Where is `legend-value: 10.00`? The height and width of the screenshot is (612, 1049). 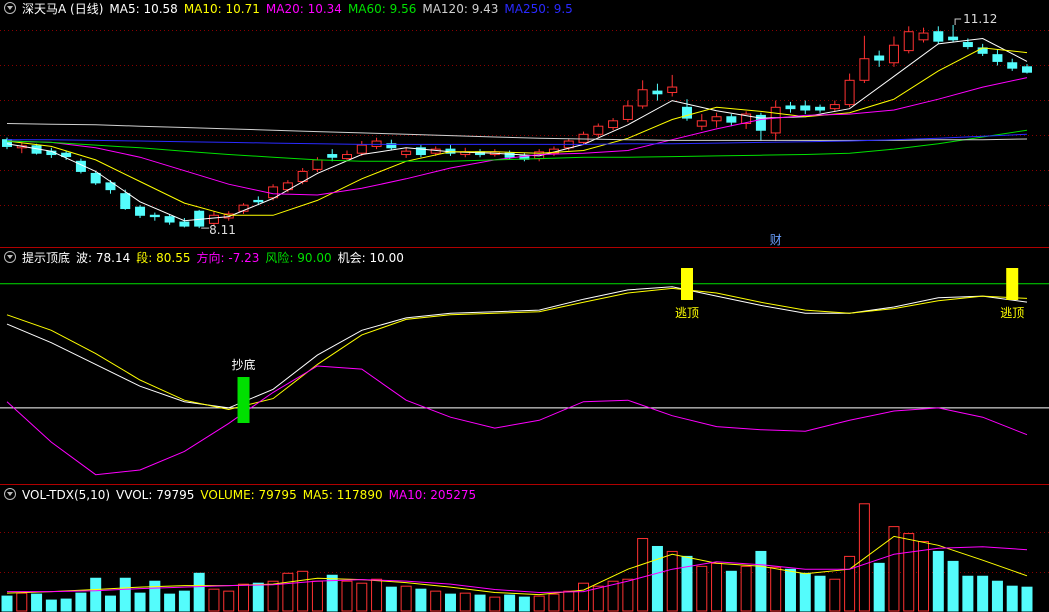
legend-value: 10.00 is located at coordinates (386, 258).